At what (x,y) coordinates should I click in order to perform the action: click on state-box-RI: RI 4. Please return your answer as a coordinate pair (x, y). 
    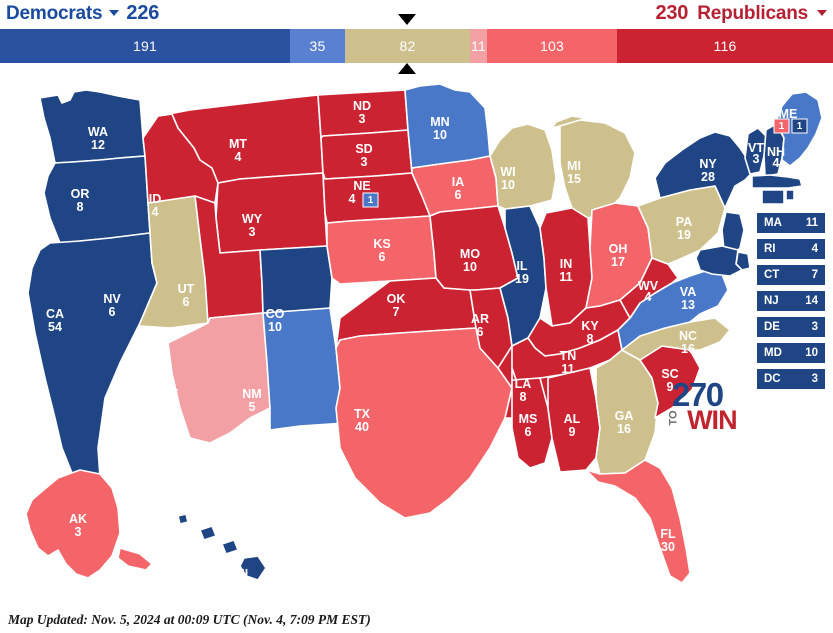
    Looking at the image, I should click on (791, 249).